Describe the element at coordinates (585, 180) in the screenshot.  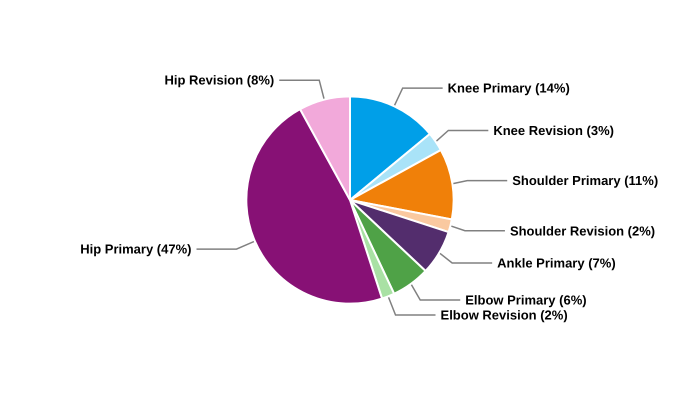
I see `slice-label: Shoulder Primary (11%)` at that location.